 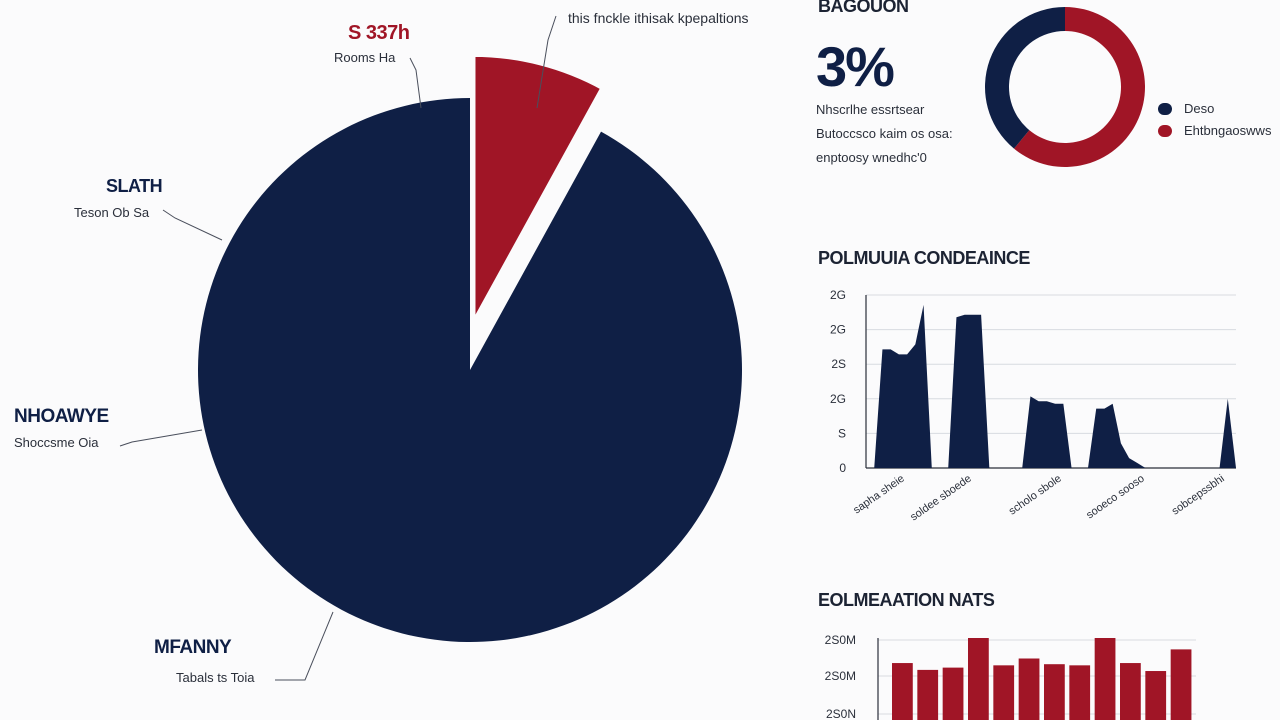 I want to click on legend-item-deso: Deso, so click(x=1214, y=109).